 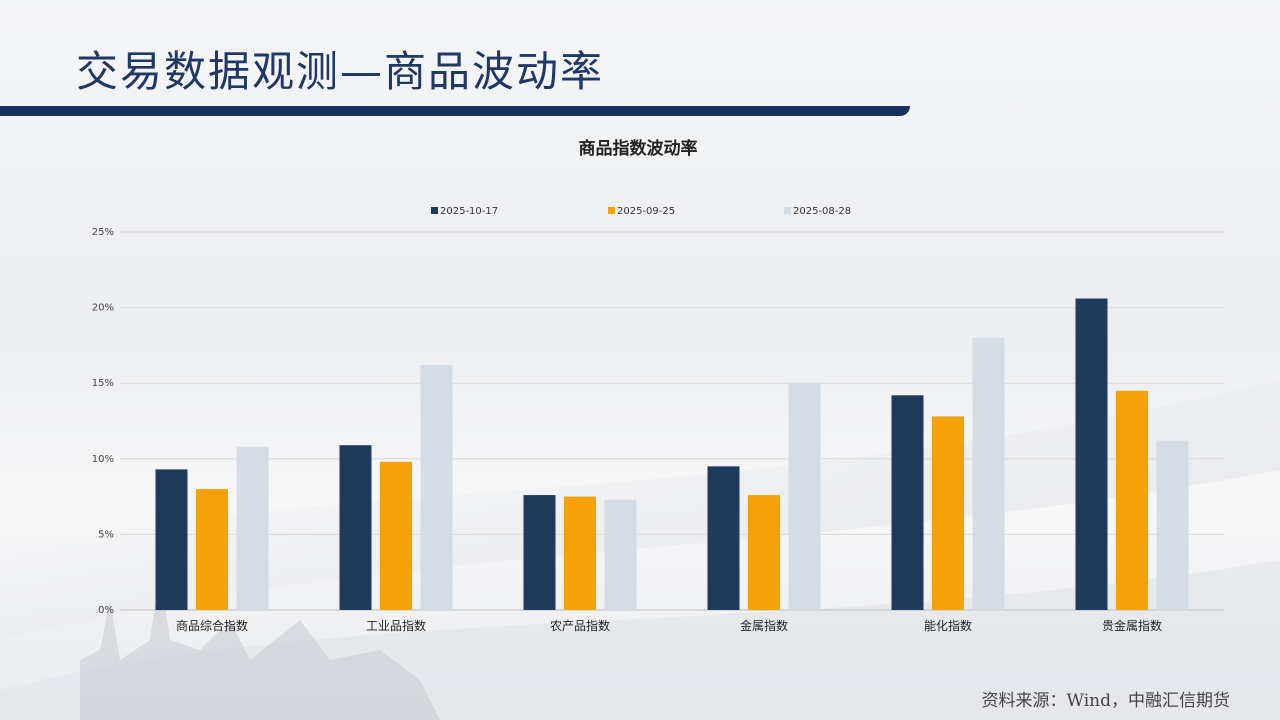 What do you see at coordinates (106, 534) in the screenshot?
I see `y-tick-label: 5%` at bounding box center [106, 534].